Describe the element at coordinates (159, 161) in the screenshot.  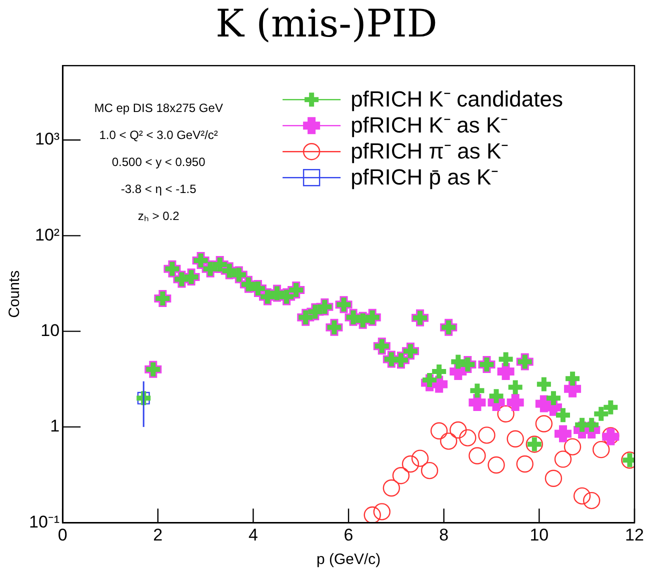
I see `annotation: 0.500 < y < 0.950` at that location.